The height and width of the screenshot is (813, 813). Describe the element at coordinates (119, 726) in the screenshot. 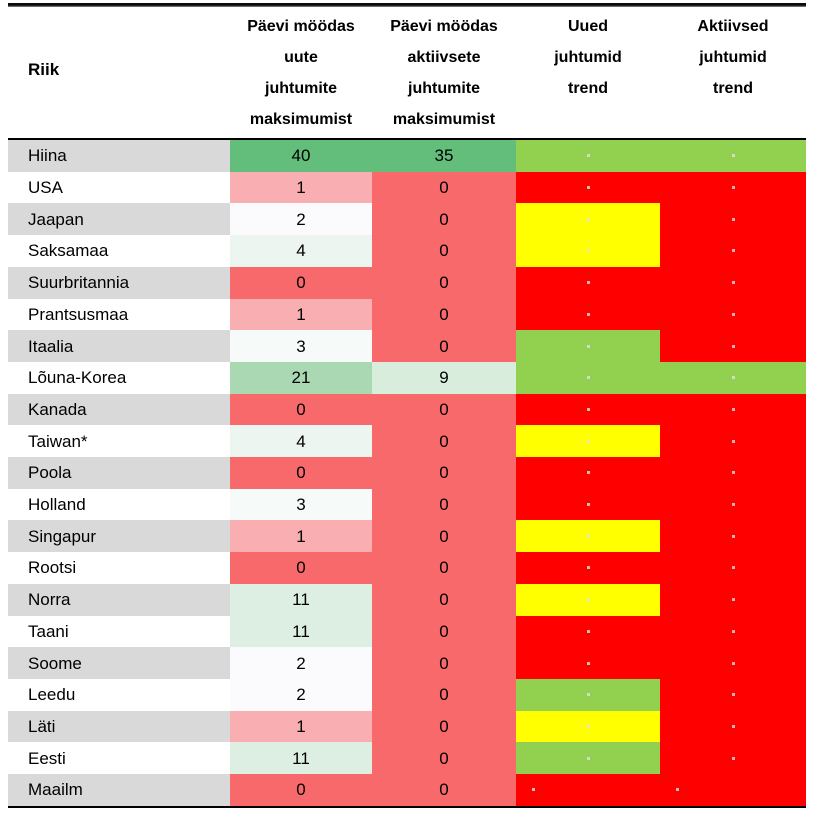

I see `country-cell: Läti` at that location.